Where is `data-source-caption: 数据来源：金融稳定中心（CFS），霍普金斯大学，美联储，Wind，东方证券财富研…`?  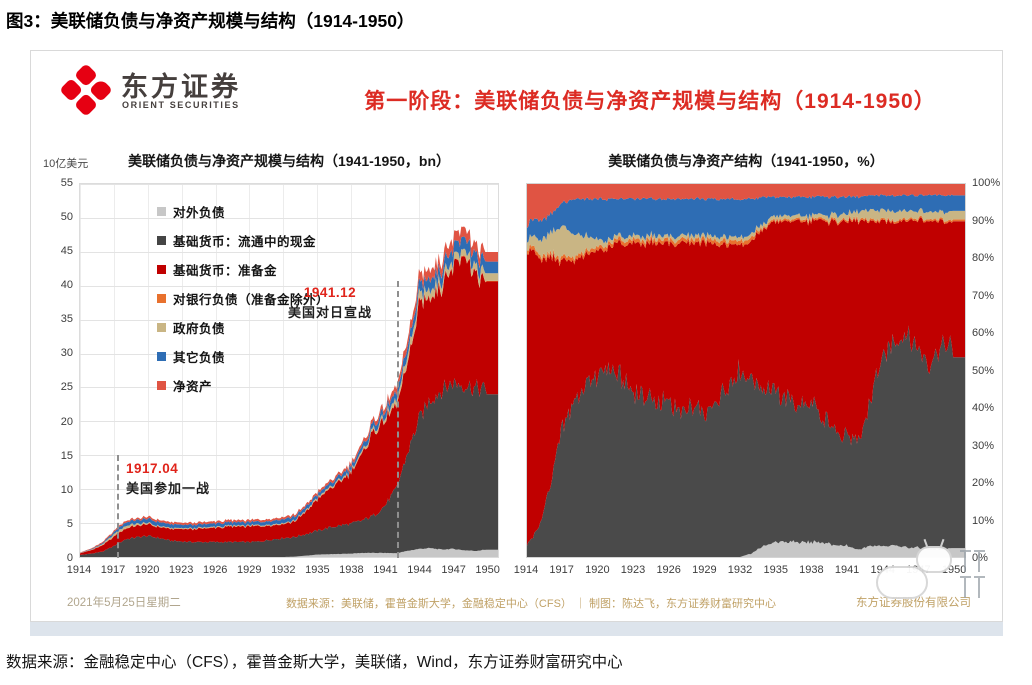
data-source-caption: 数据来源：金融稳定中心（CFS），霍普金斯大学，美联储，Wind，东方证券财富研… is located at coordinates (314, 662).